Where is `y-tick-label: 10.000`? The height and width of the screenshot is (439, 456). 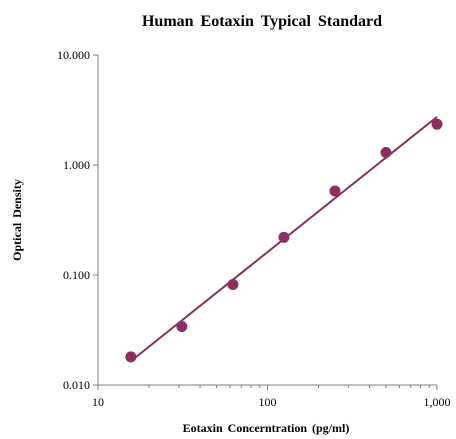
y-tick-label: 10.000 is located at coordinates (73, 55).